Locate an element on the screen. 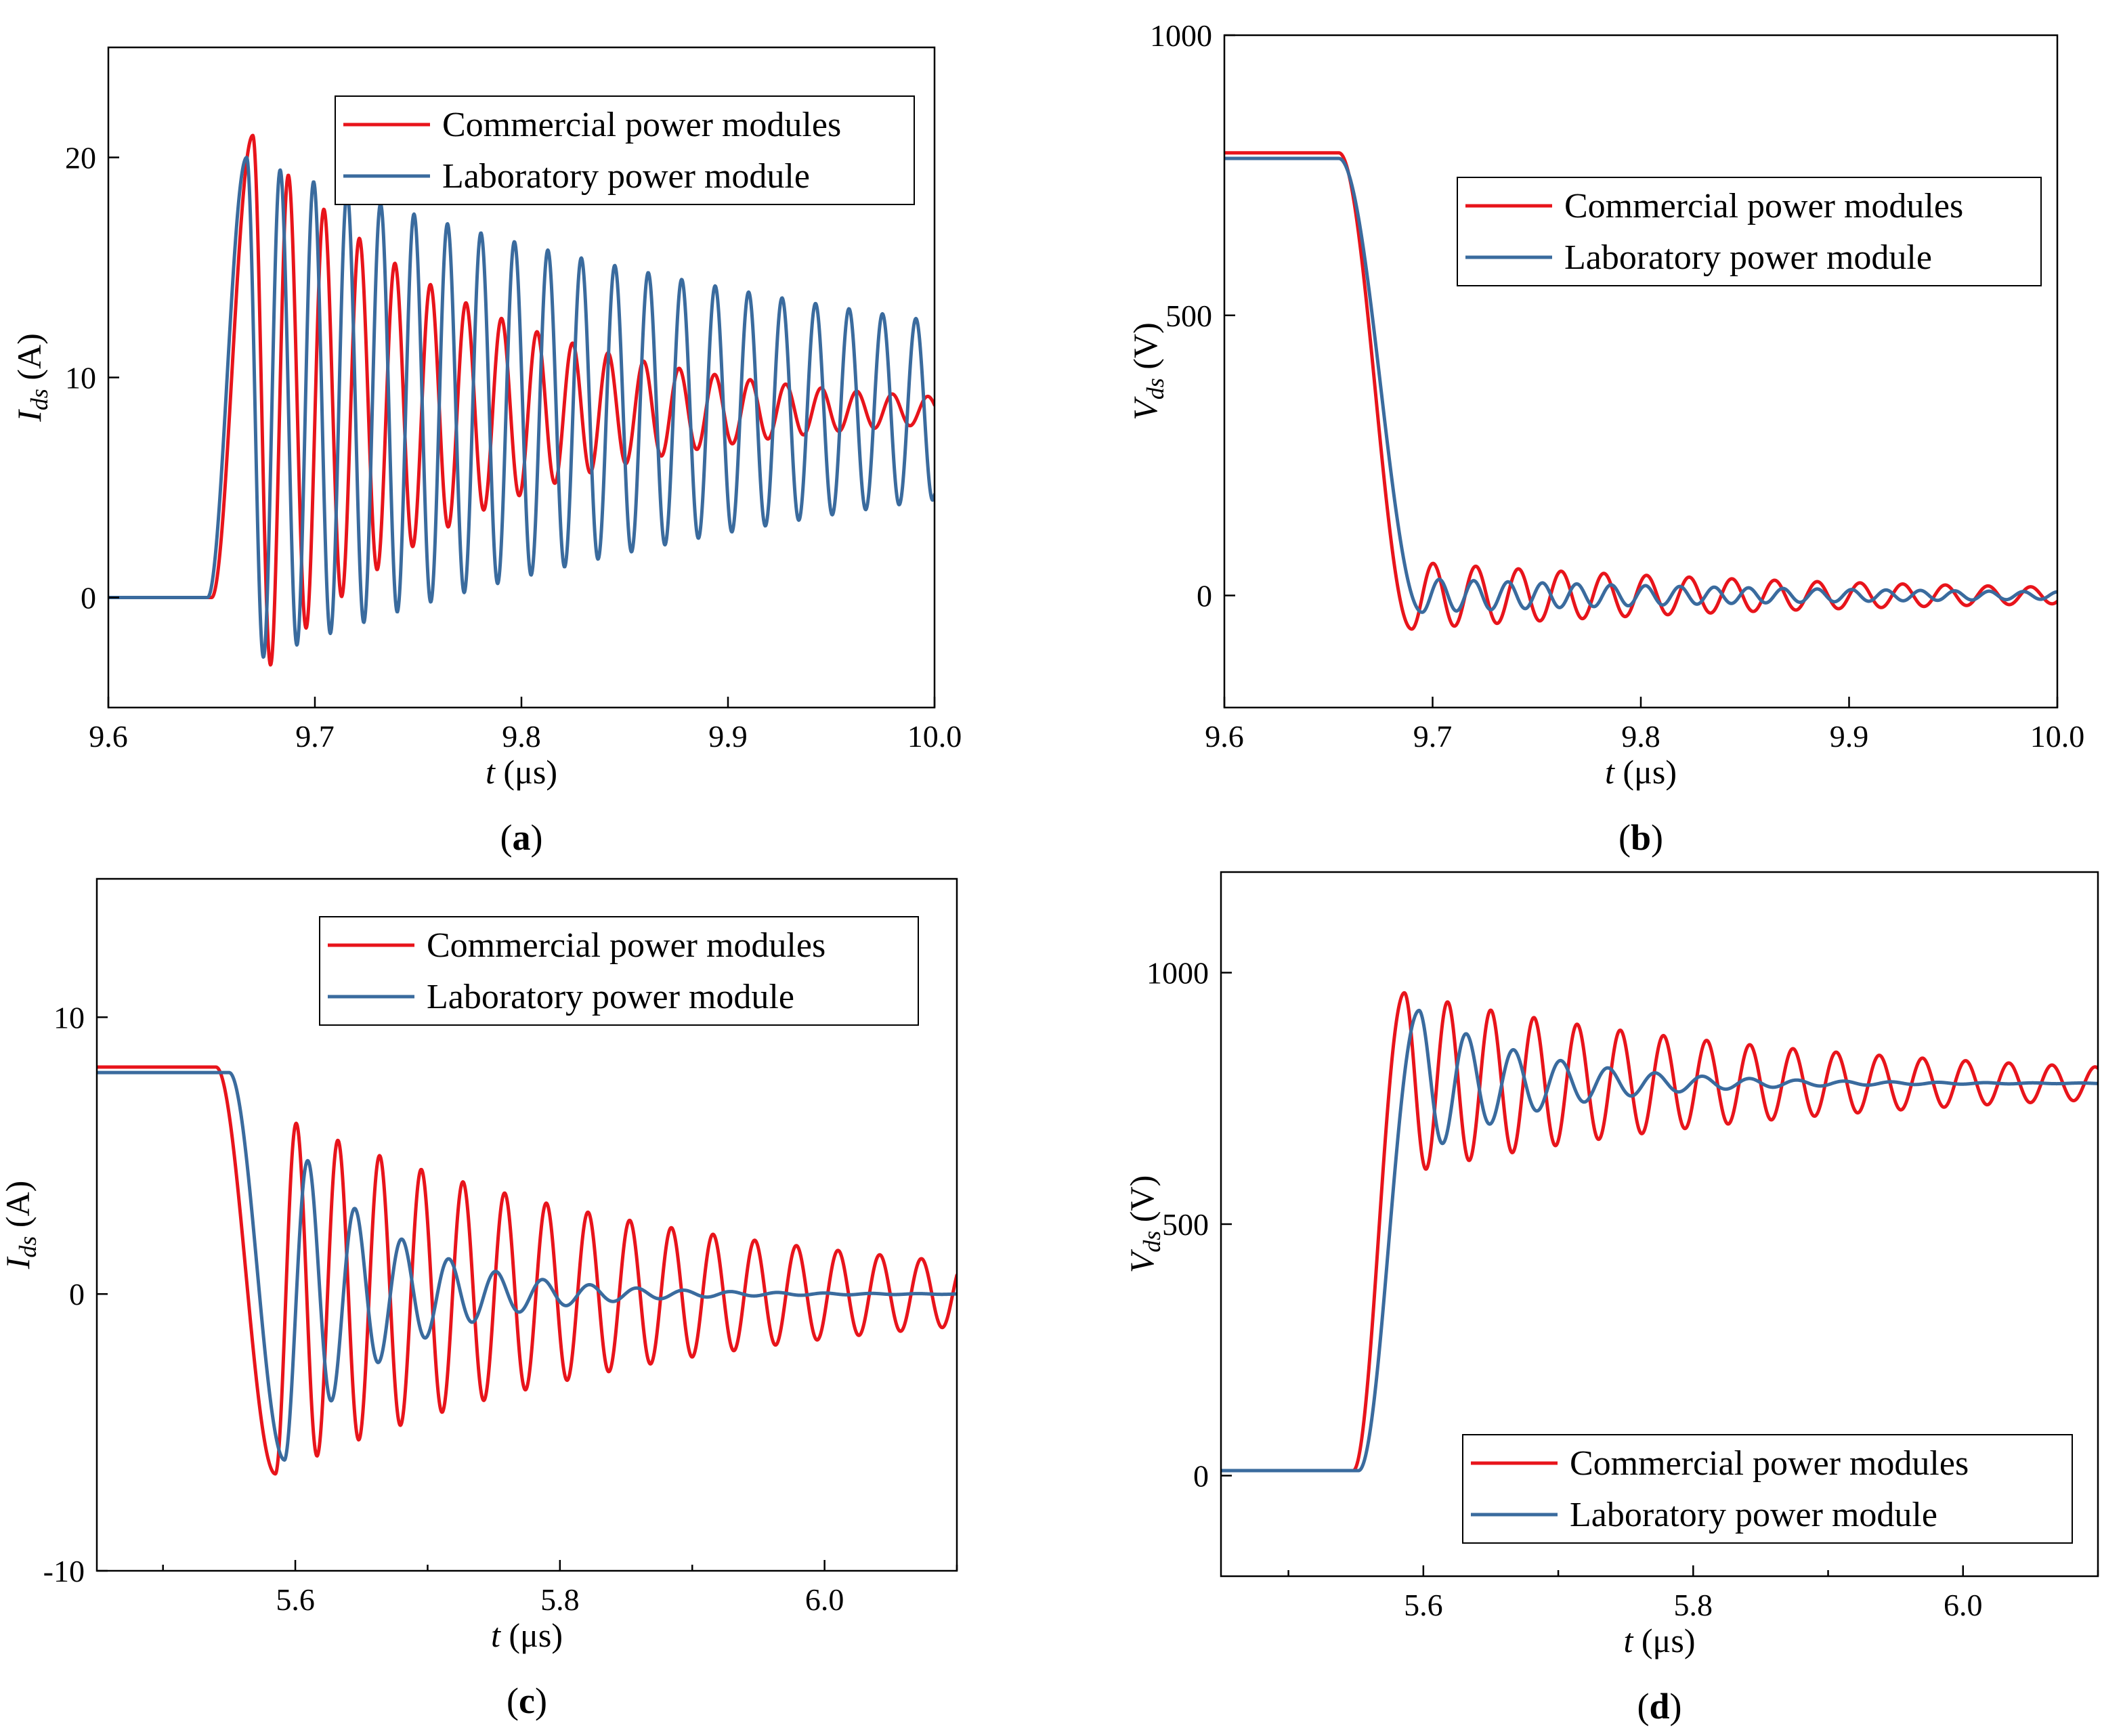 This screenshot has width=2123, height=1736. panel-caption: (c) is located at coordinates (527, 1700).